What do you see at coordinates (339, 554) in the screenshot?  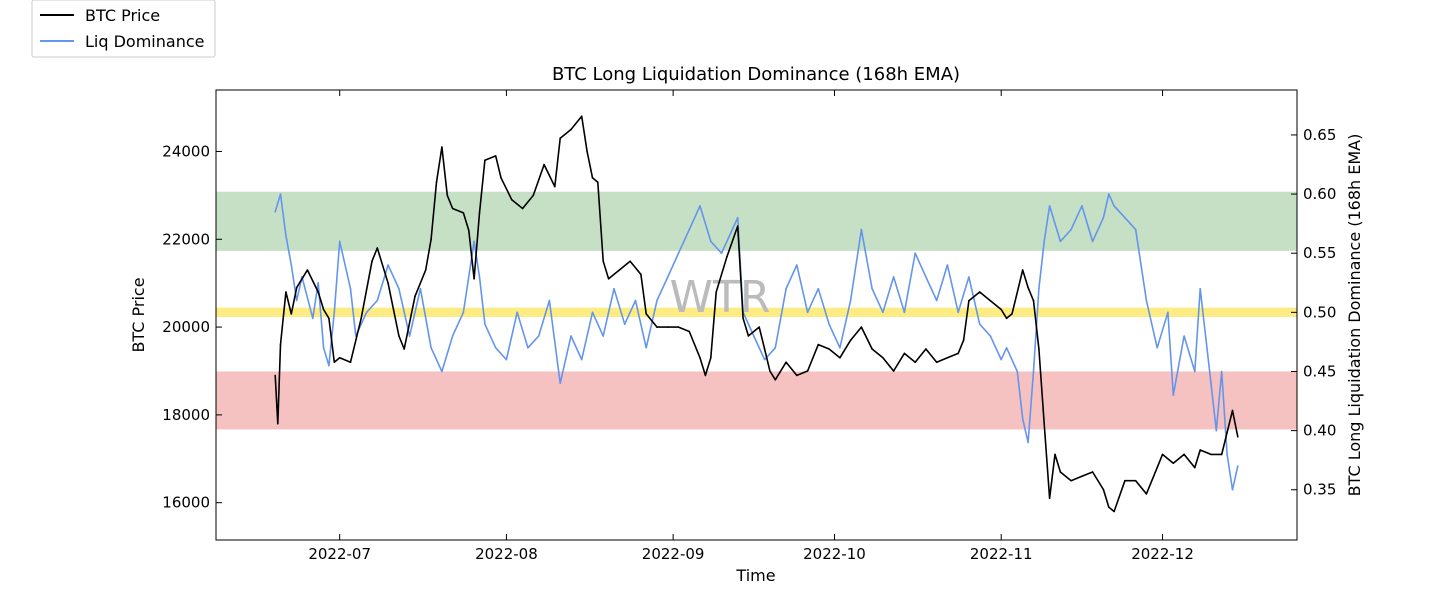 I see `x-tick-label: 2022-07` at bounding box center [339, 554].